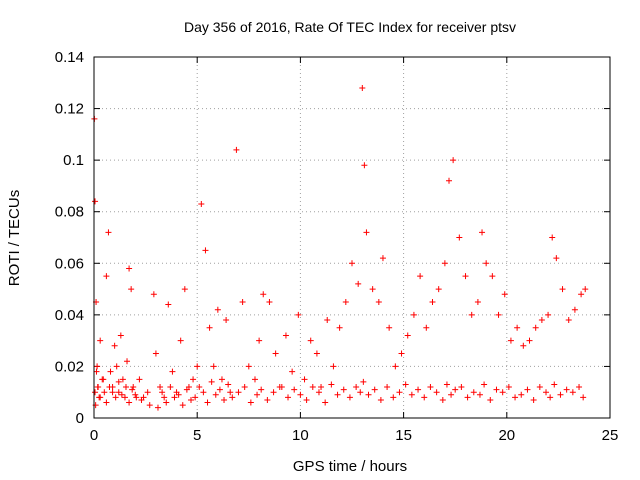 Image resolution: width=640 pixels, height=480 pixels. What do you see at coordinates (73, 160) in the screenshot?
I see `y-tick-label: 0.1` at bounding box center [73, 160].